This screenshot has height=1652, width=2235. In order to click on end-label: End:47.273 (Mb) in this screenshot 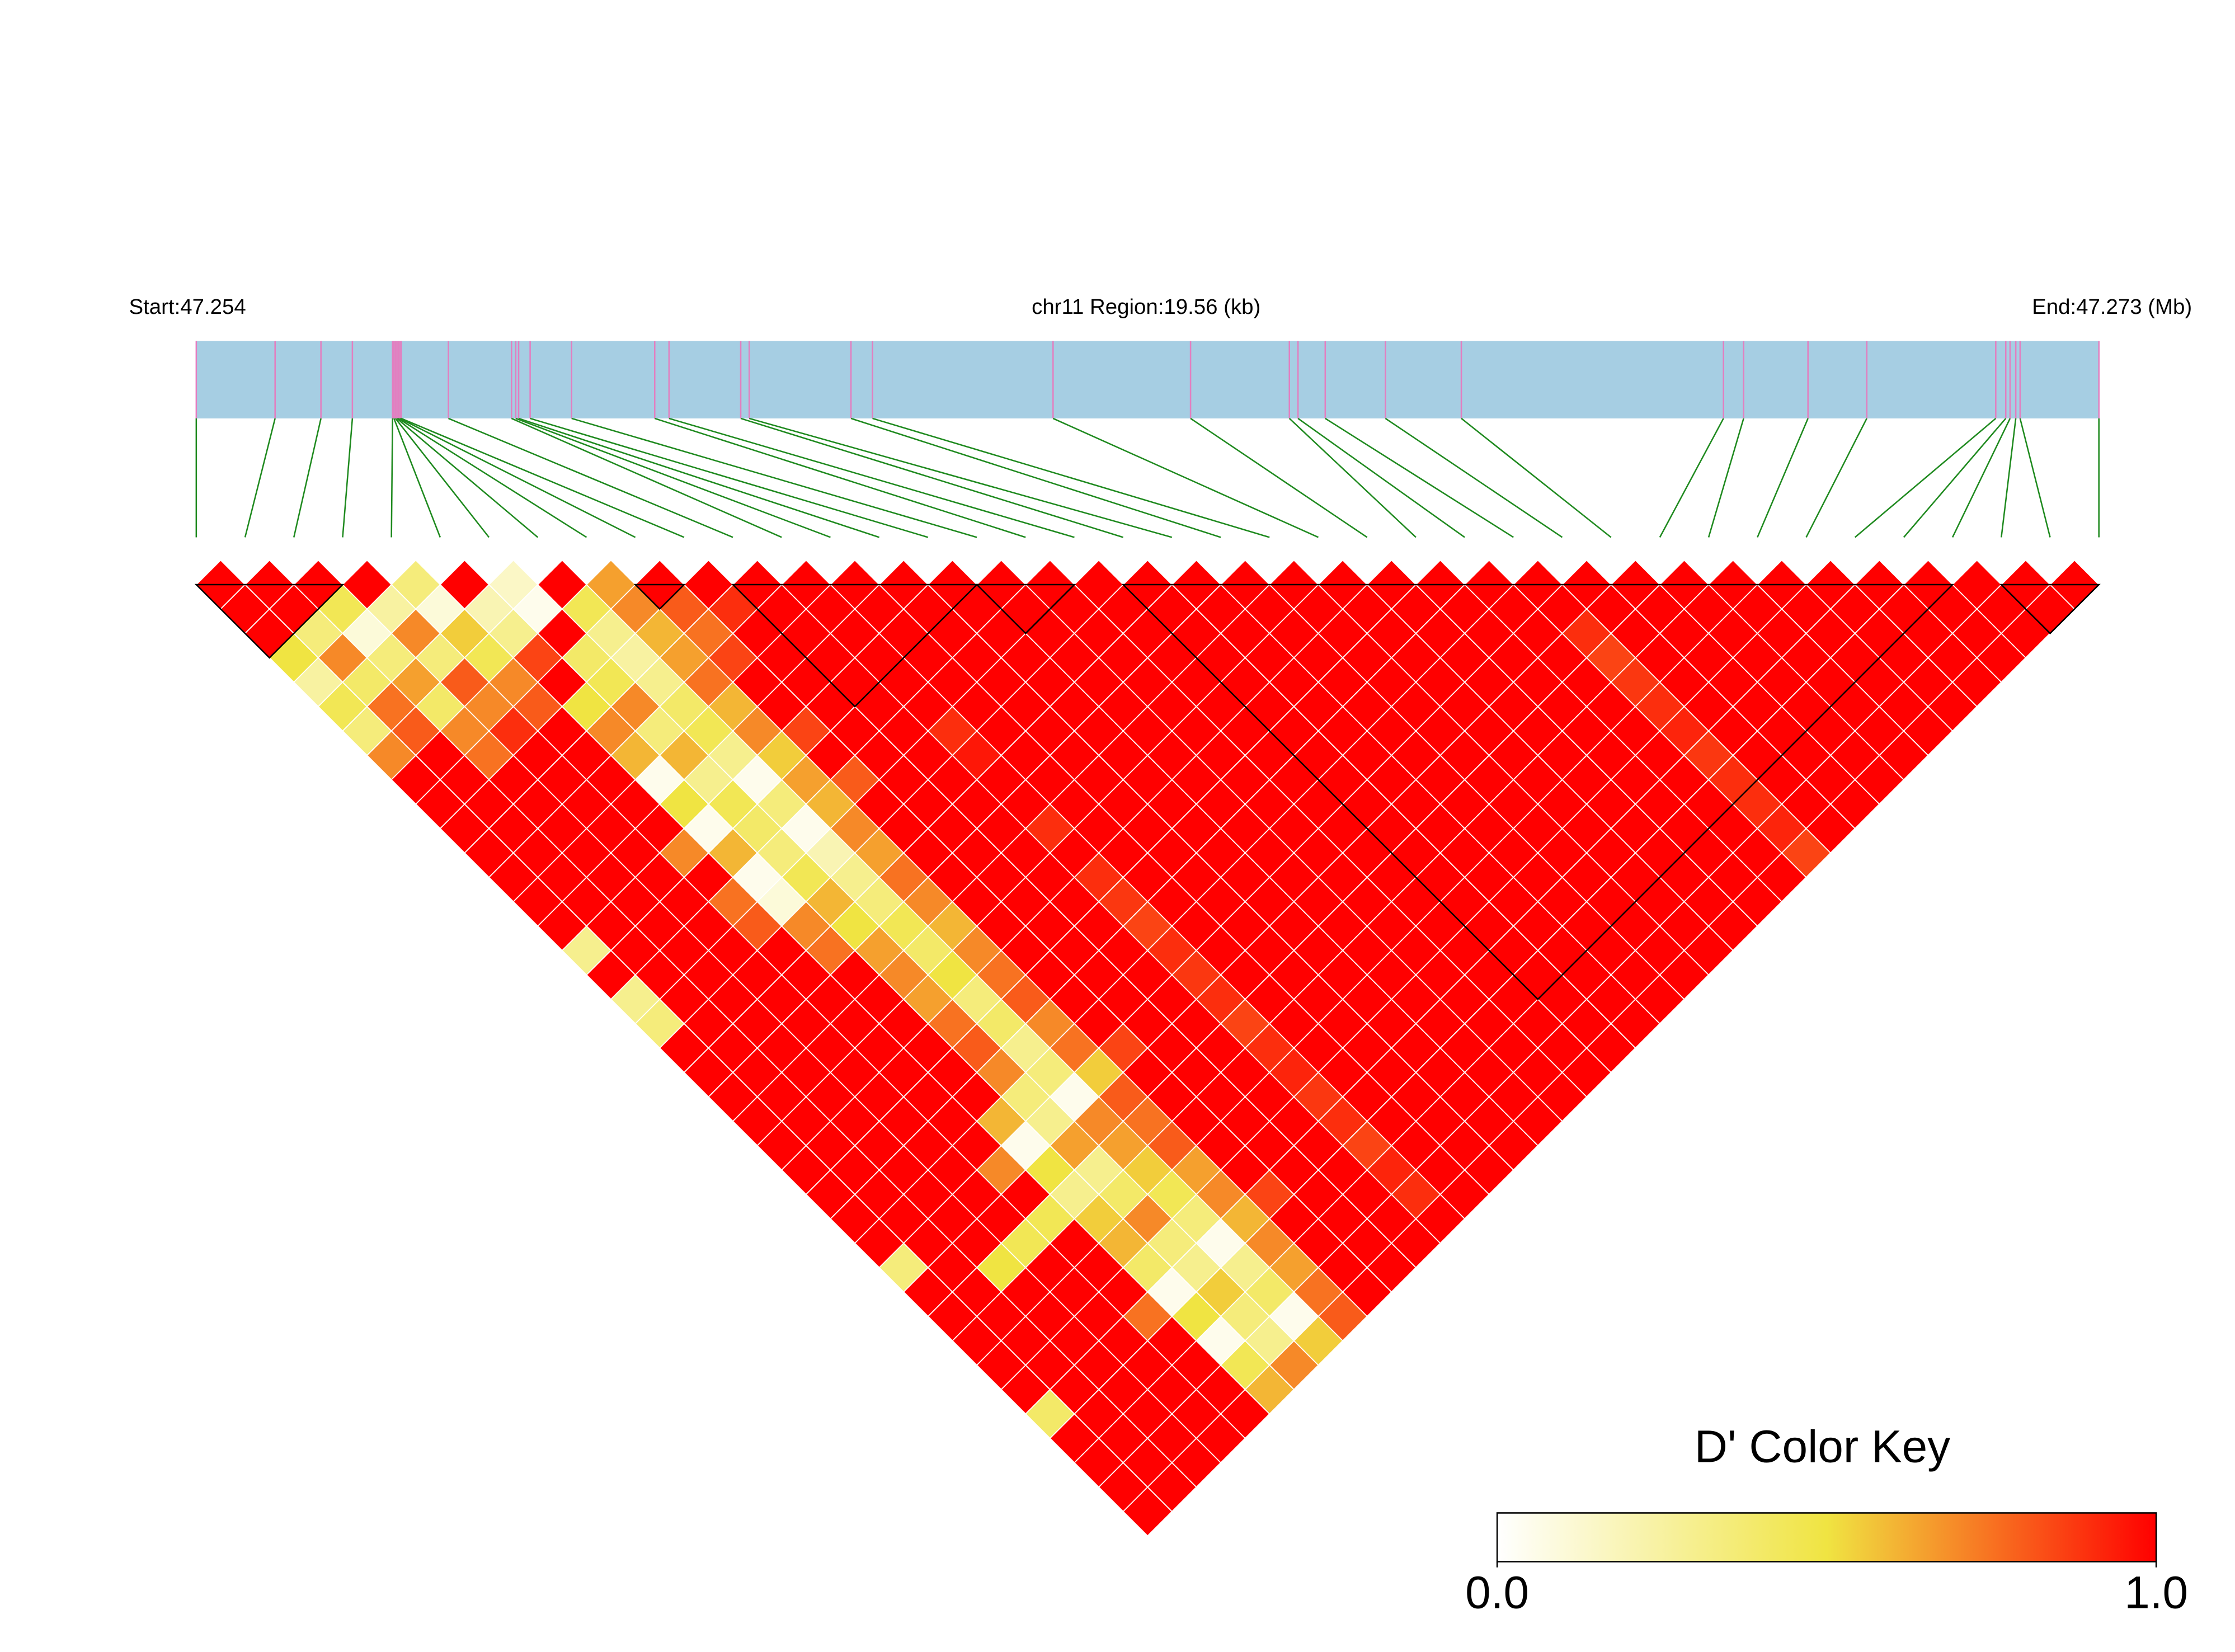, I will do `click(2112, 307)`.